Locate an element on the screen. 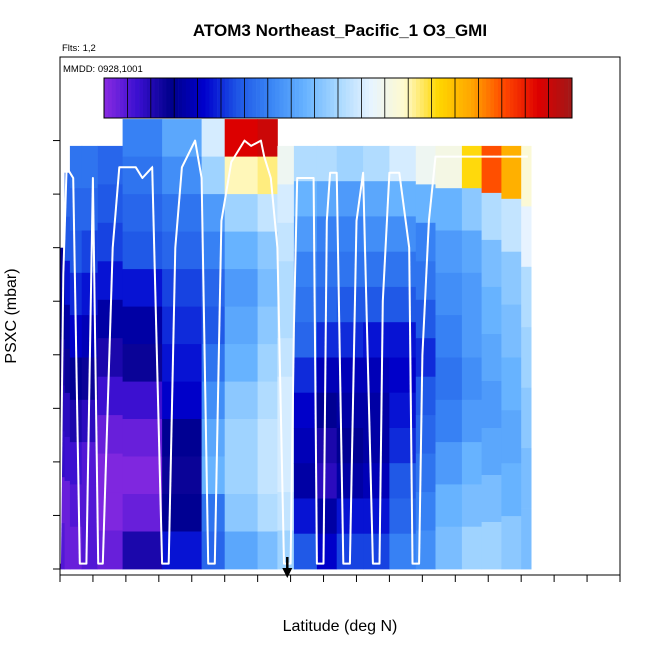  colorbar is located at coordinates (338, 98).